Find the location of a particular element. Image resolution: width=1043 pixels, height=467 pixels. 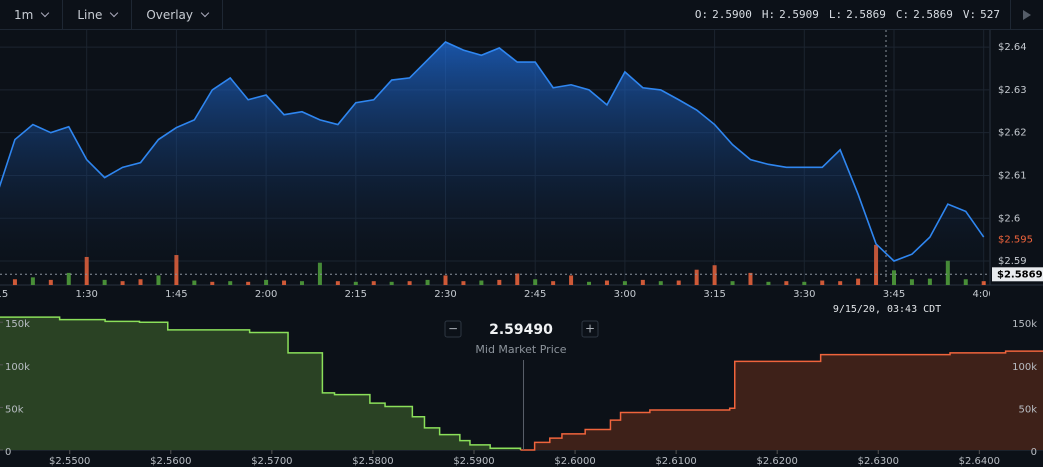

asks-line is located at coordinates (781, 400).